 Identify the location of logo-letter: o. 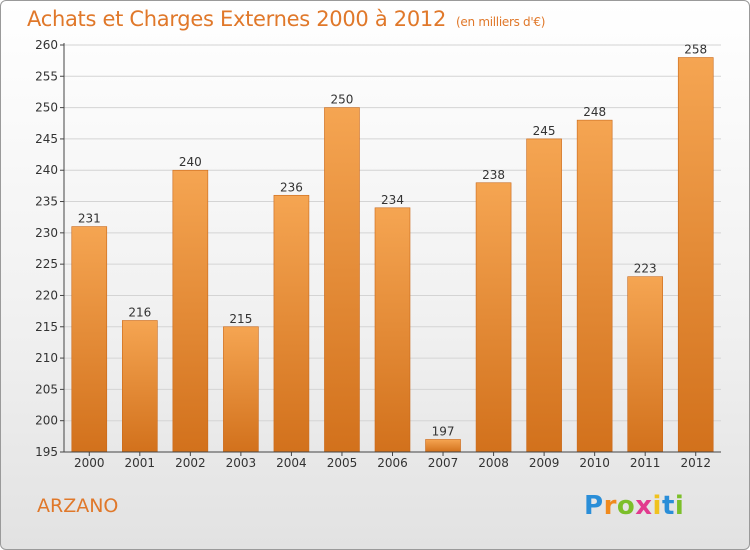
(626, 506).